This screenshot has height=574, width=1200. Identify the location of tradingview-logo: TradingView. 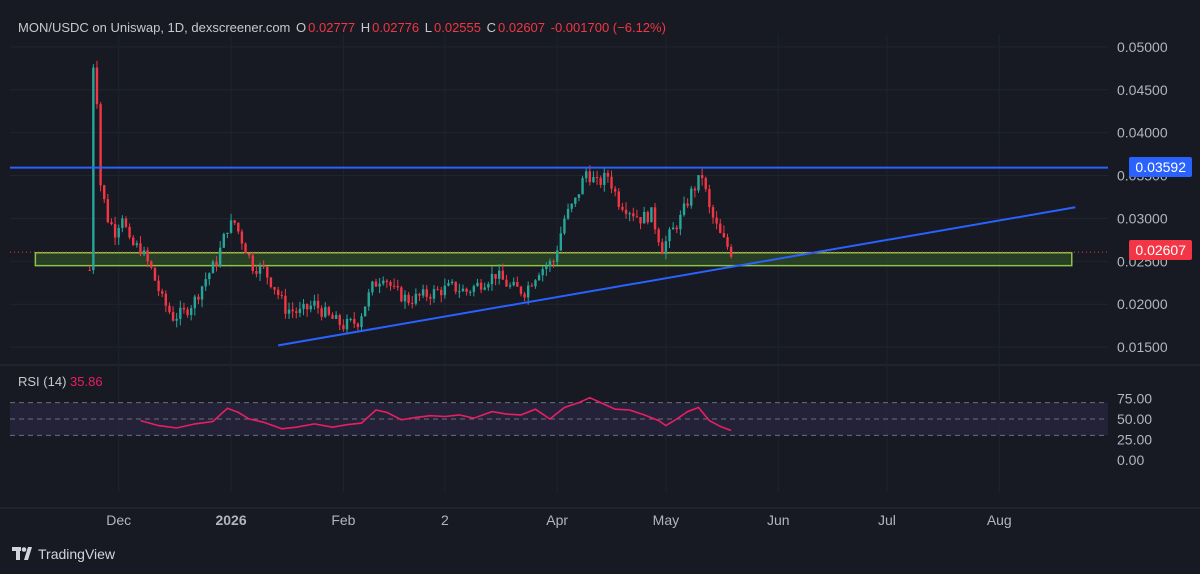
(63, 554).